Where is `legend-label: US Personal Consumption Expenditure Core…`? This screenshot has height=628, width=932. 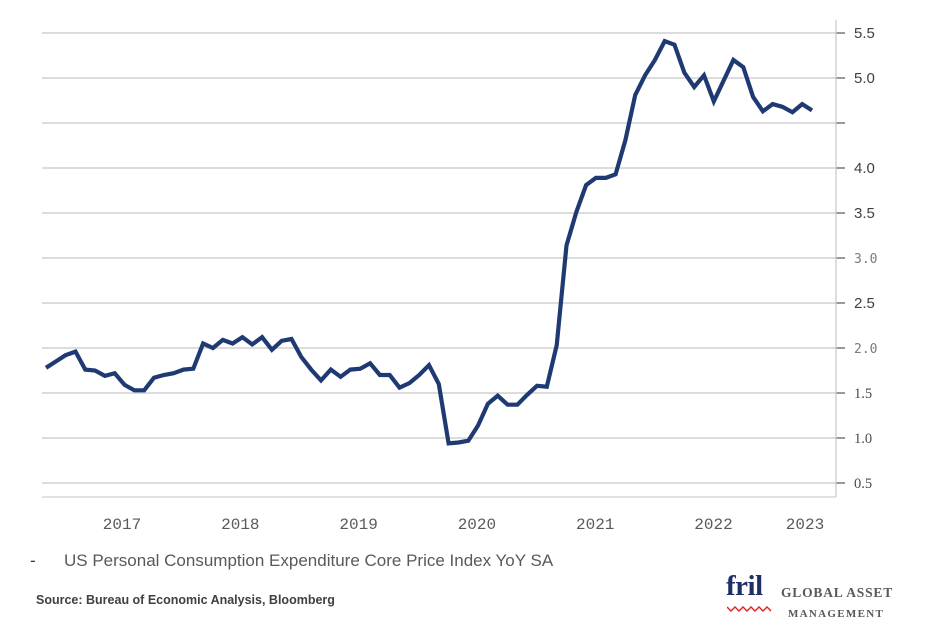 legend-label: US Personal Consumption Expenditure Core… is located at coordinates (309, 560).